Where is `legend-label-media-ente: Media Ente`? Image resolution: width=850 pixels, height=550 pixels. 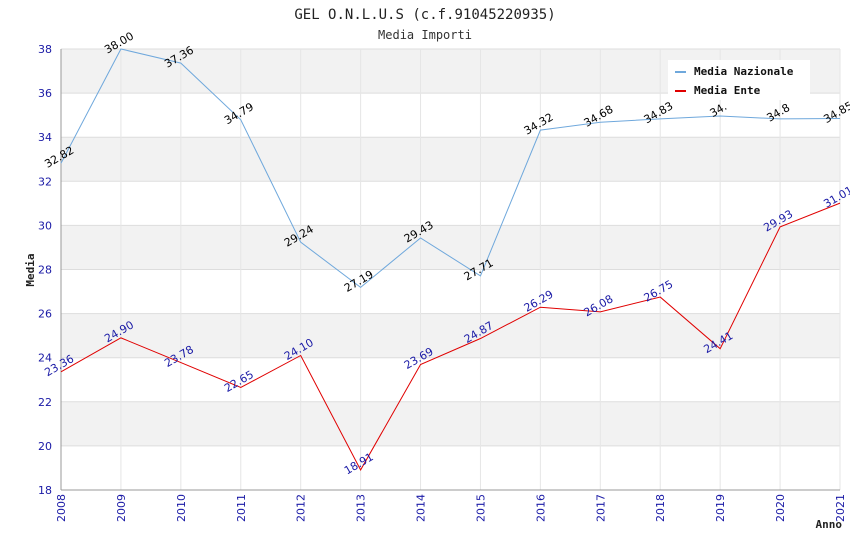 legend-label-media-ente: Media Ente is located at coordinates (727, 90).